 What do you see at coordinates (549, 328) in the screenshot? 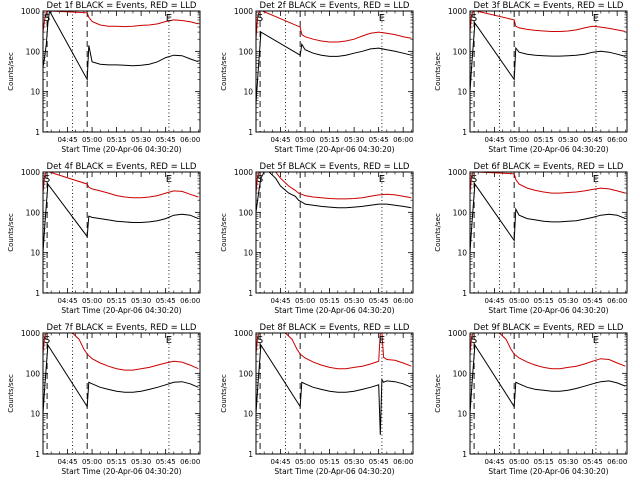
I see `chart-title: Det 9f BLACK = Events, RED = LLD` at bounding box center [549, 328].